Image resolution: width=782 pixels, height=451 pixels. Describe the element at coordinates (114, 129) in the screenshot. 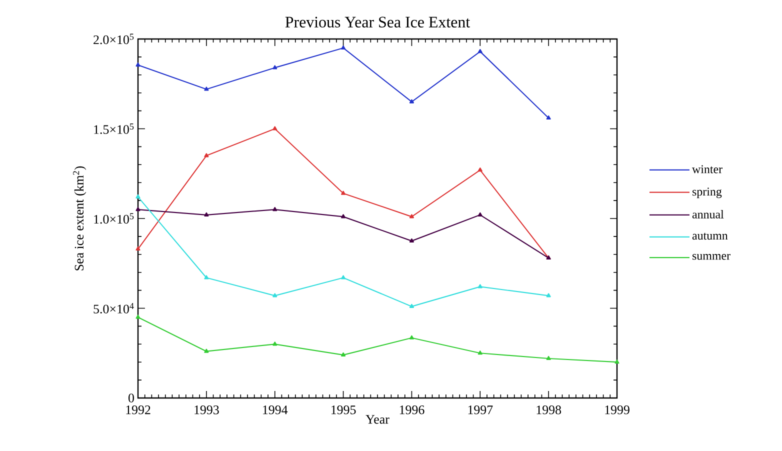

I see `y-tick-label: 1.5×10$^{5}$` at that location.